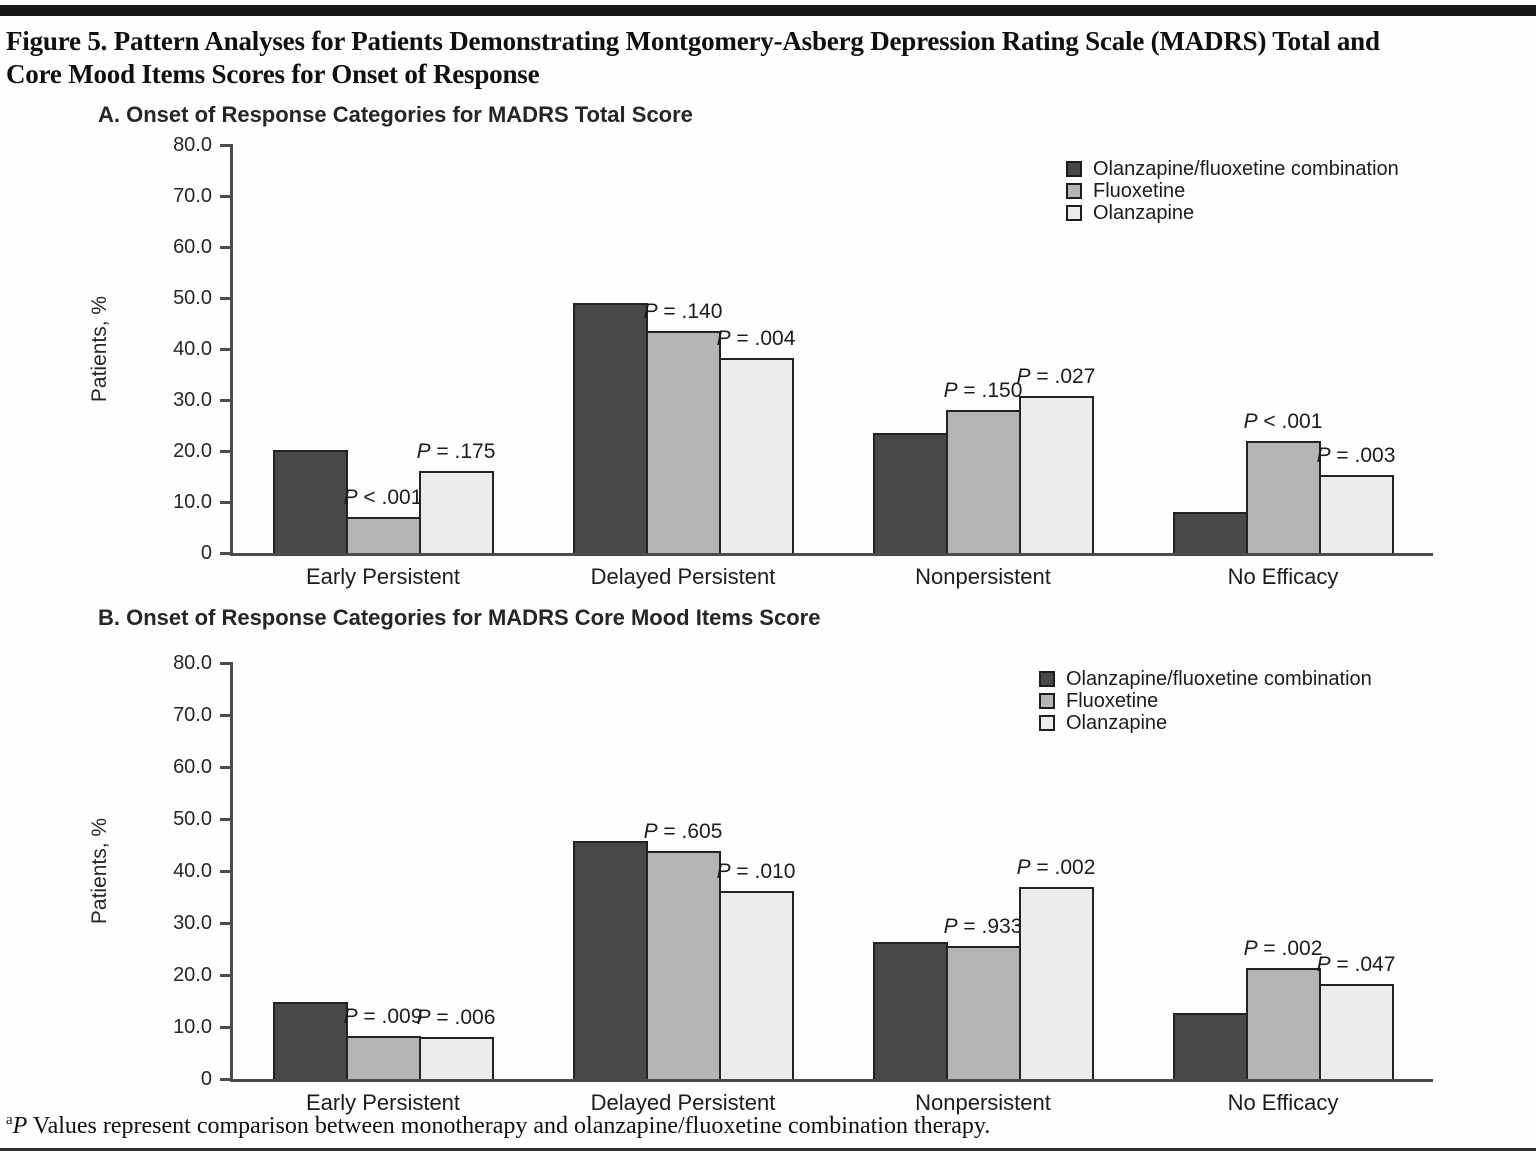 Image resolution: width=1536 pixels, height=1156 pixels. I want to click on bar-row: P = .009 P = .006, so click(383, 1040).